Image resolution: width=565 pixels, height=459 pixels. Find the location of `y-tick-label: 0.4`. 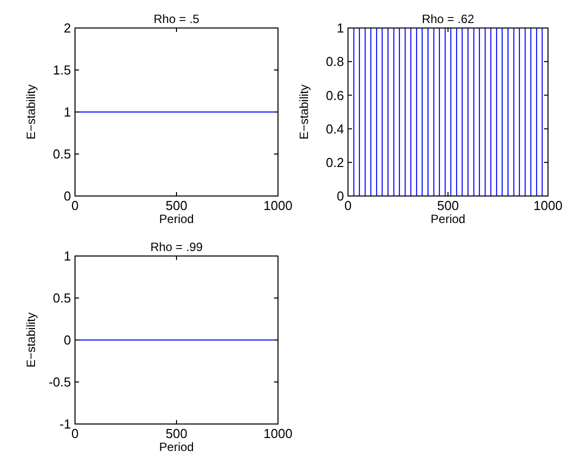

y-tick-label: 0.4 is located at coordinates (335, 128).